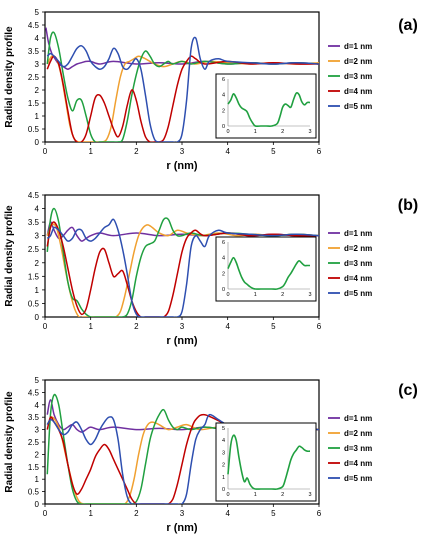 This screenshot has width=426, height=550. What do you see at coordinates (408, 205) in the screenshot?
I see `panel-label: (b)` at bounding box center [408, 205].